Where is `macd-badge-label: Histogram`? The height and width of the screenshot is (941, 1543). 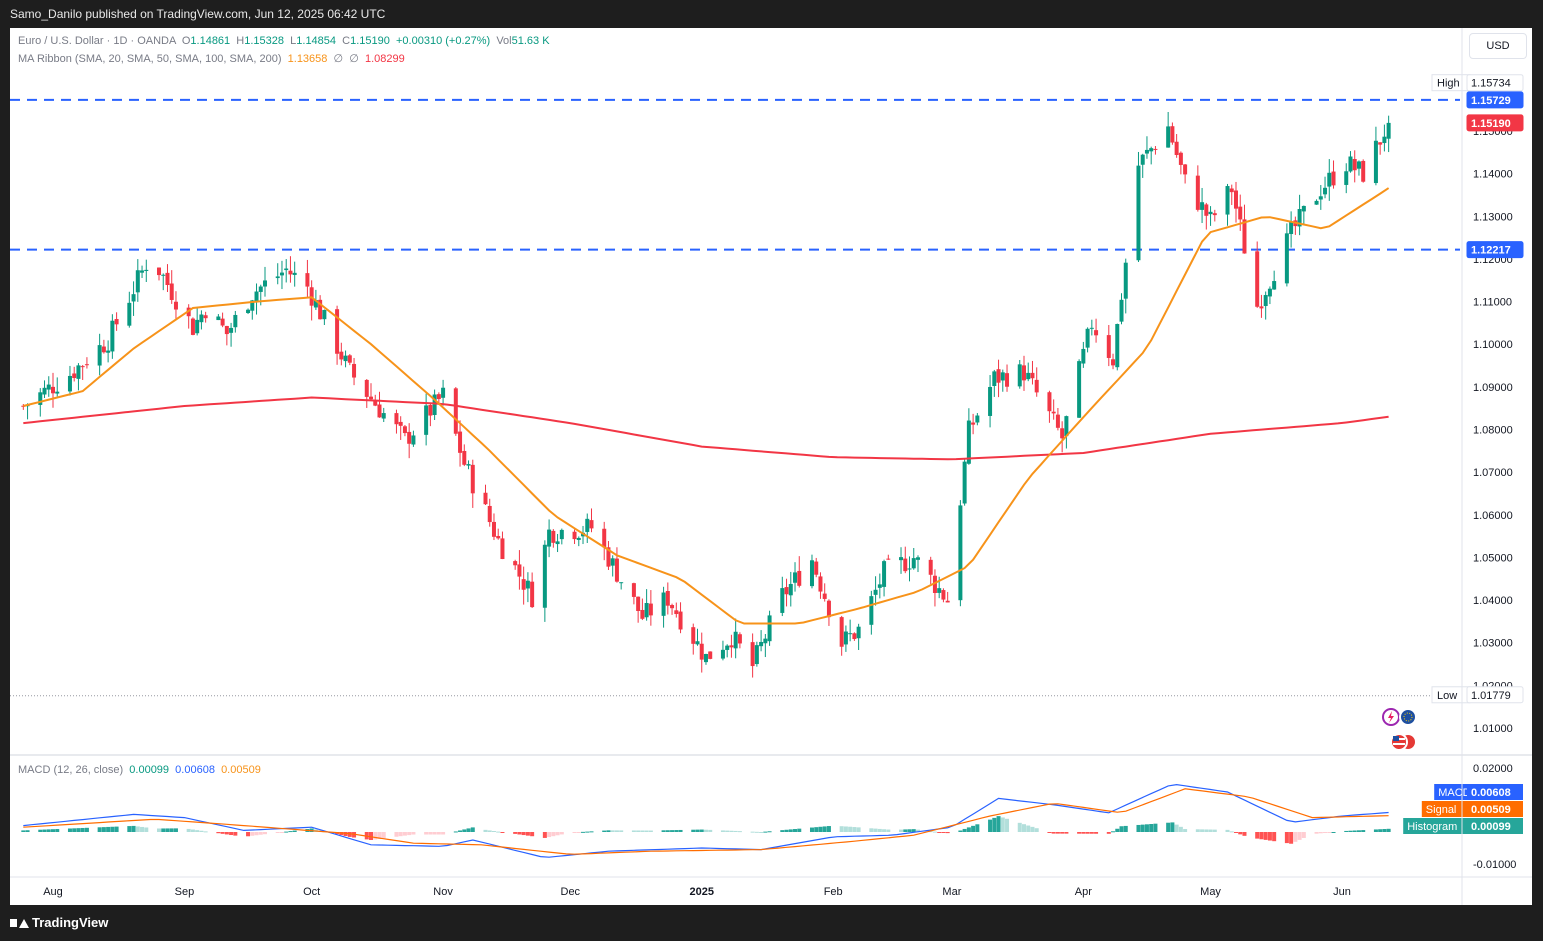
macd-badge-label: Histogram is located at coordinates (1432, 827).